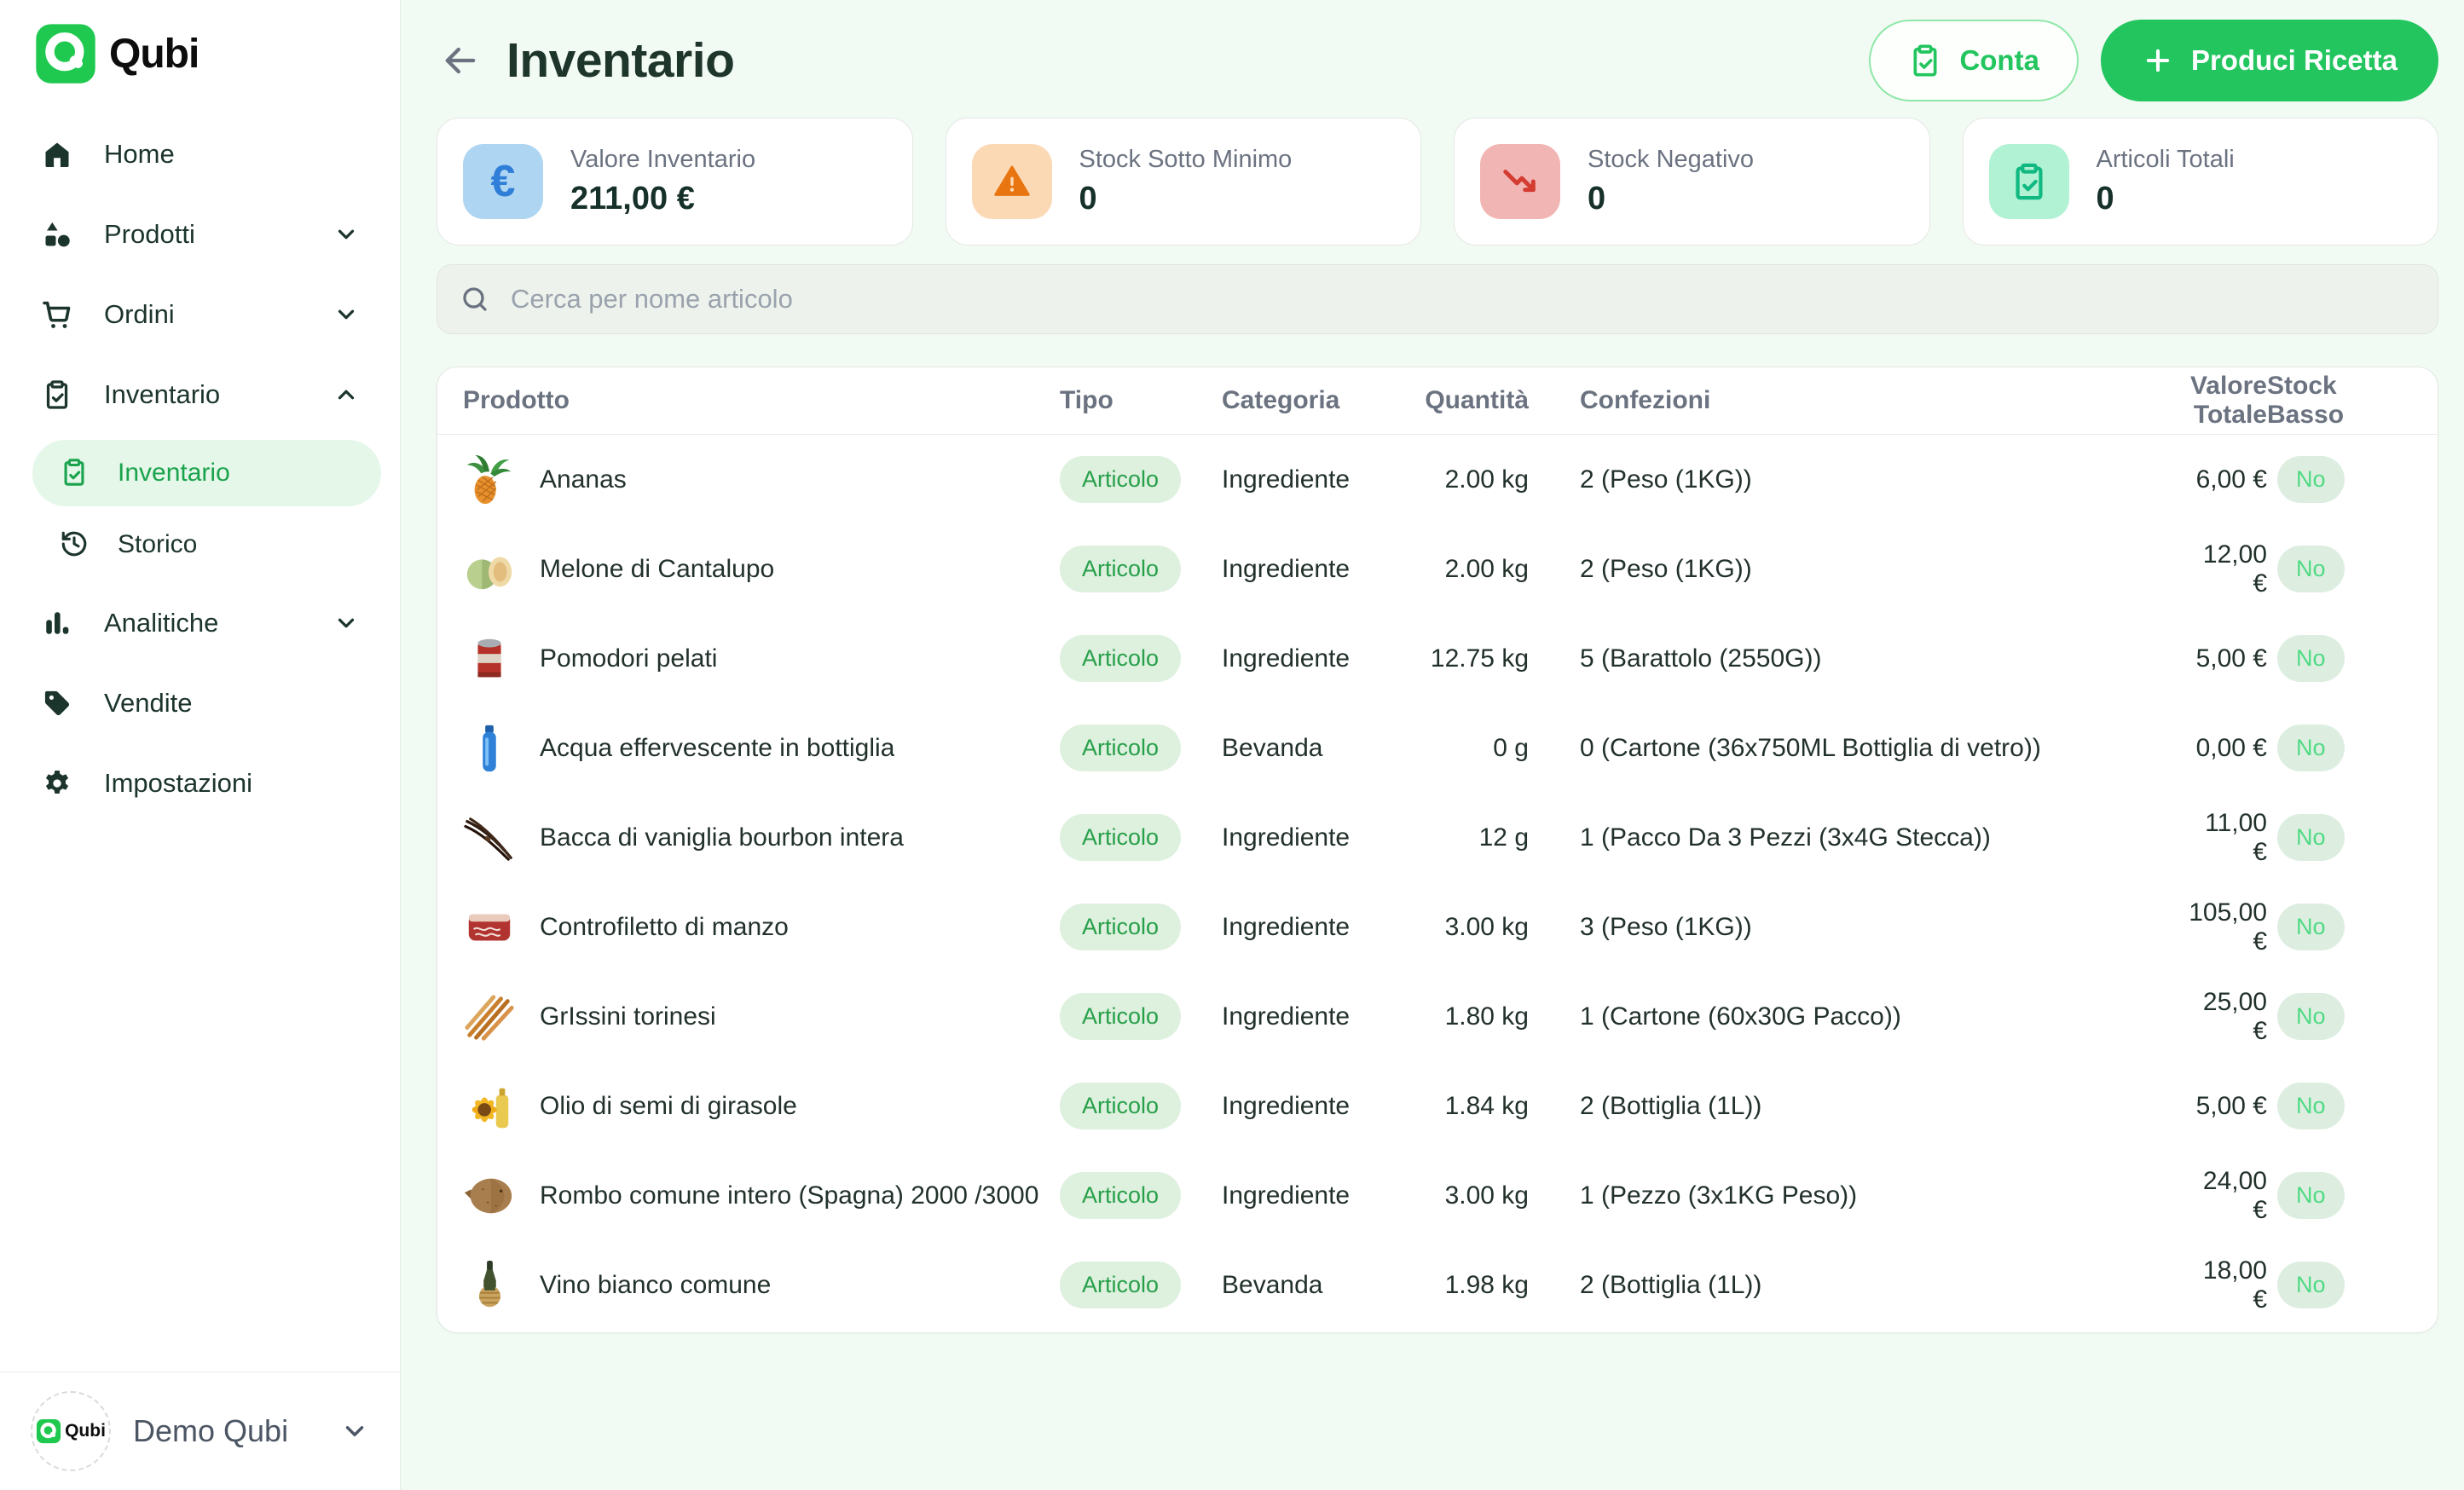  Describe the element at coordinates (200, 703) in the screenshot. I see `sidebar-item-vendite: Vendite` at that location.